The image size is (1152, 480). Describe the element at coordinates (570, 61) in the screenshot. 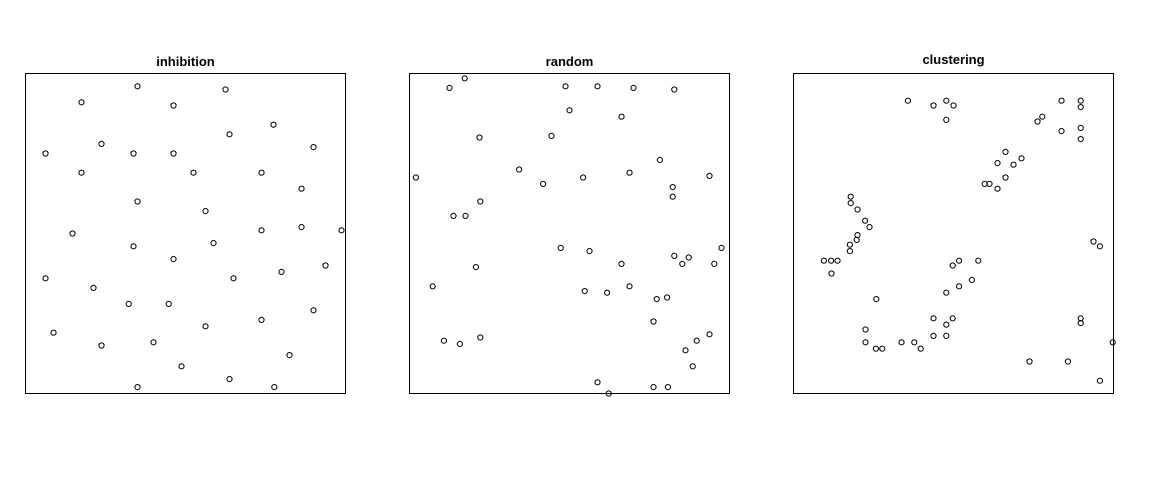

I see `panel-title-random: random` at that location.